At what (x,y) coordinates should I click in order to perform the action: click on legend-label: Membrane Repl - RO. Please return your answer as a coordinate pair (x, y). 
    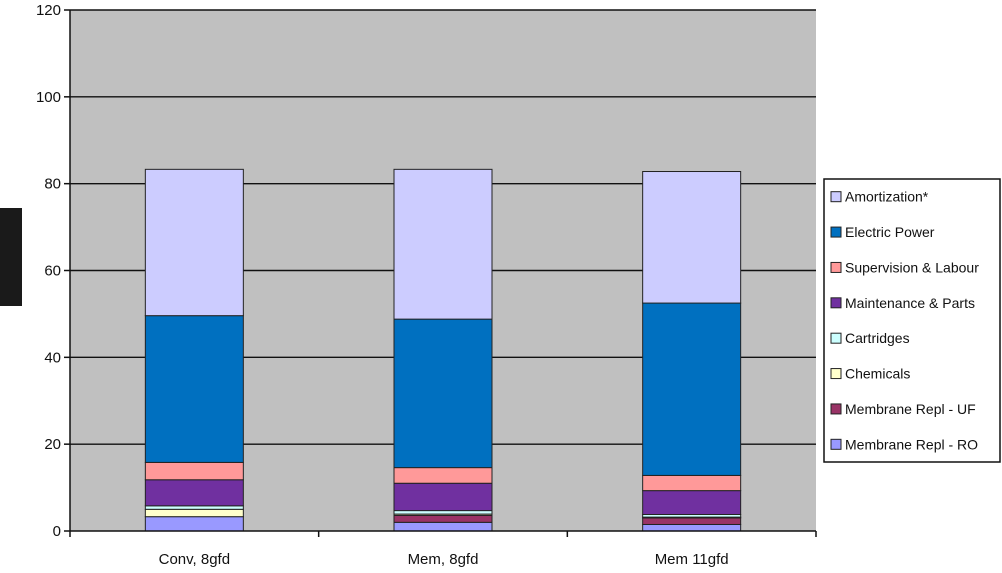
    Looking at the image, I should click on (911, 444).